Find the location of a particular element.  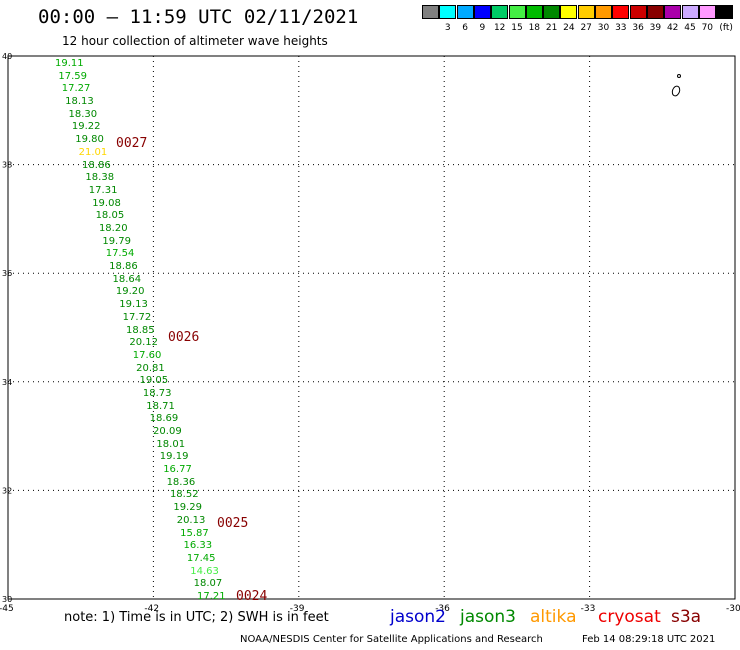

swh-measurement: 17.72 is located at coordinates (137, 317).